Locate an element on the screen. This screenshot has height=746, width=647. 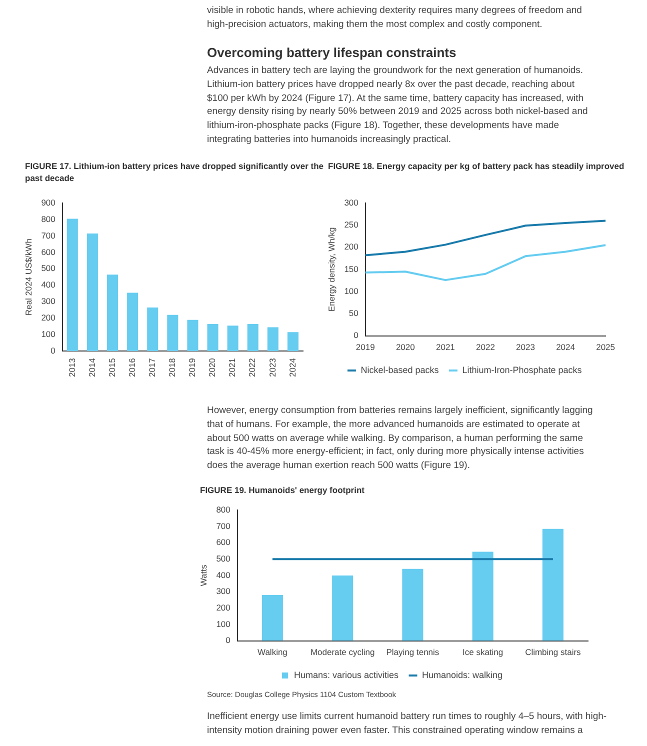
y-tick-label: 900 is located at coordinates (48, 202).